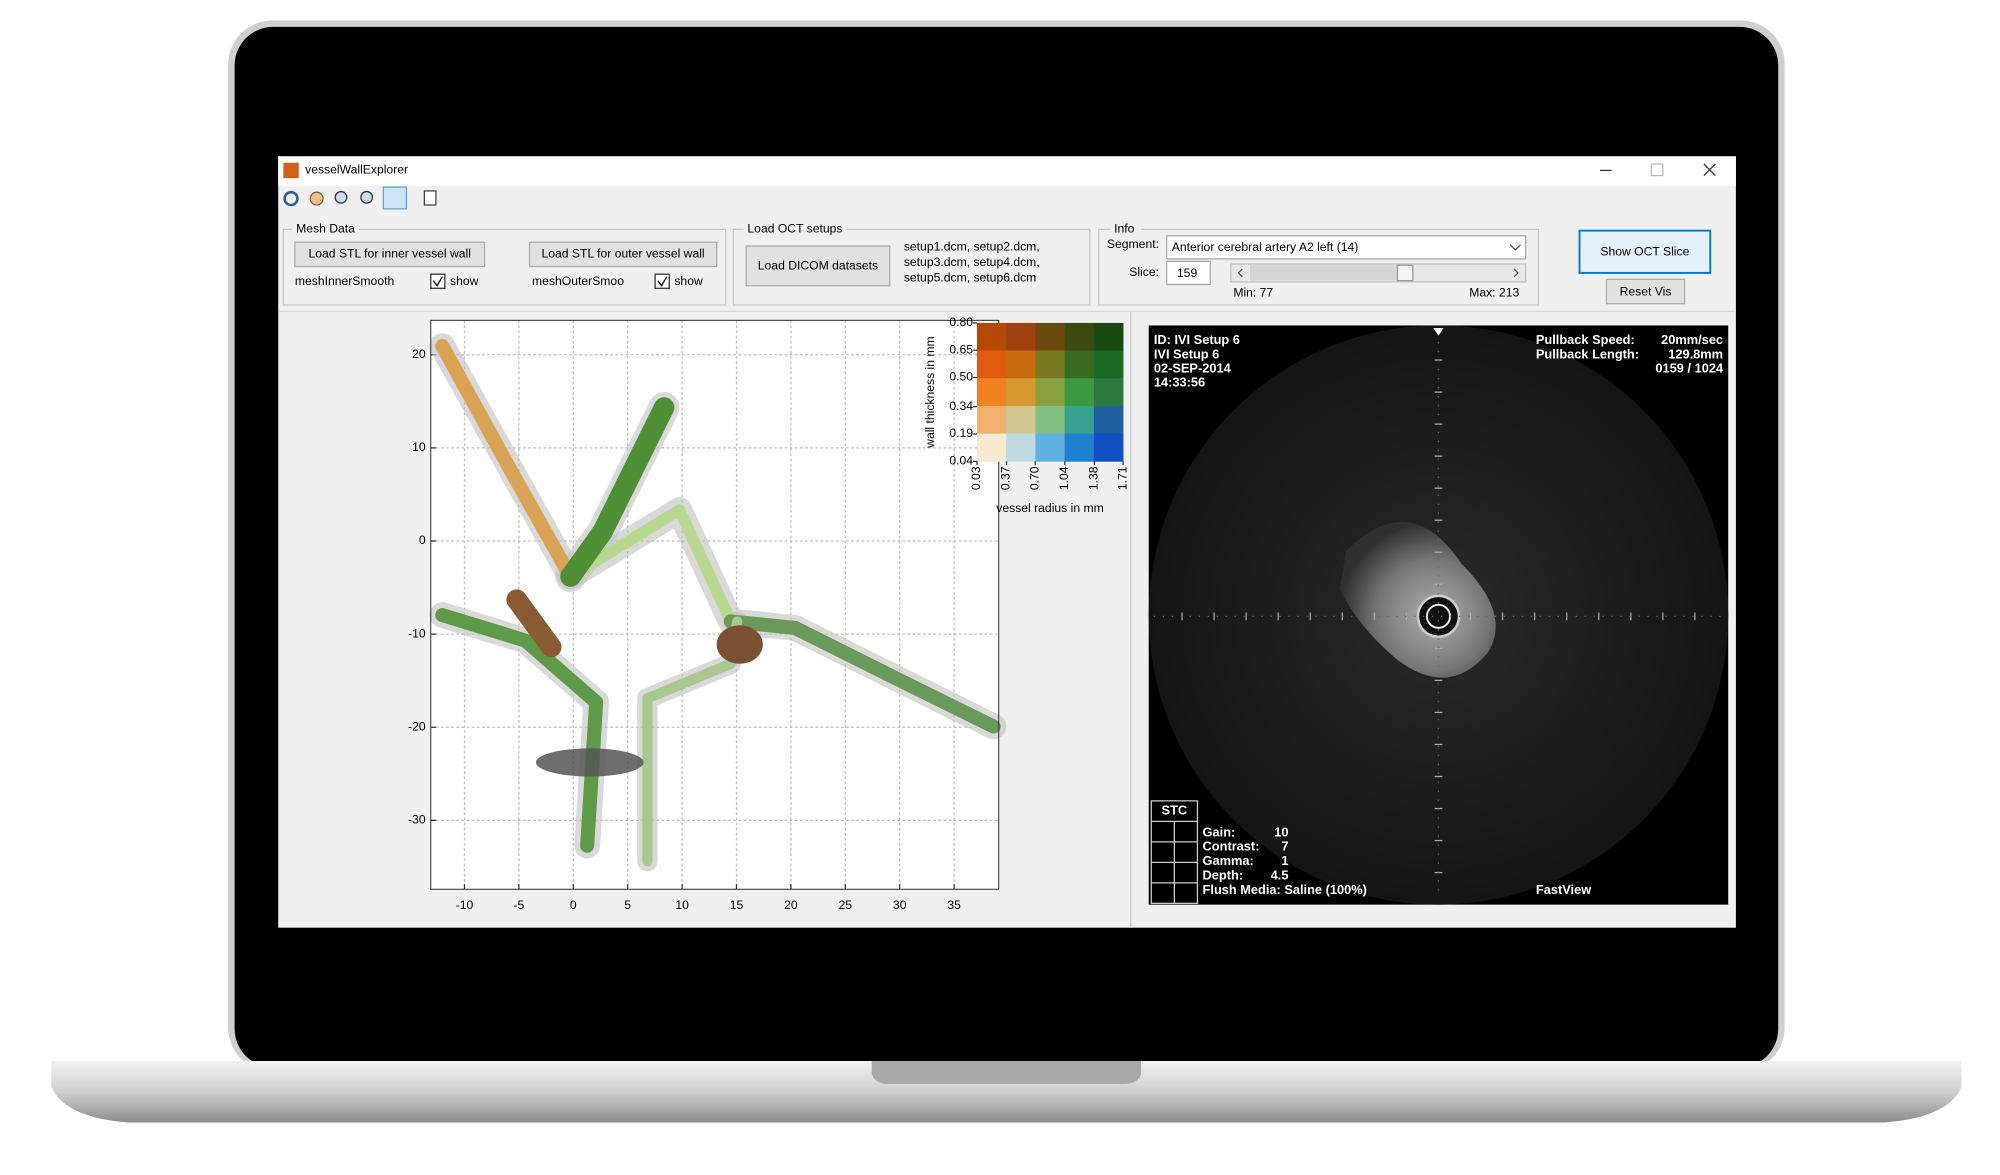  I want to click on button-label: Load DICOM datasets, so click(818, 266).